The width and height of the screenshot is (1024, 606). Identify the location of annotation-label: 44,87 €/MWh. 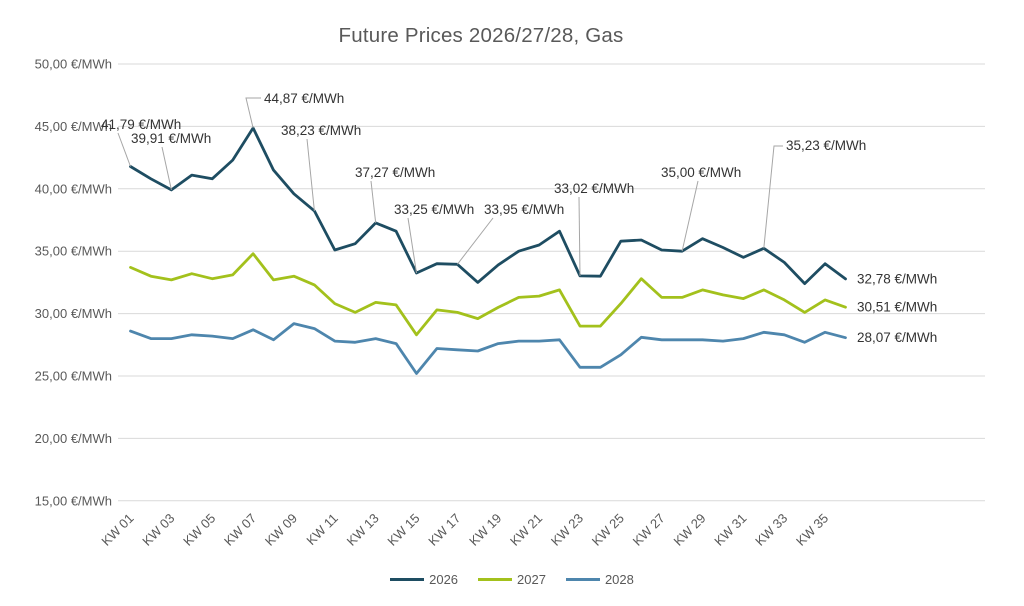
(304, 98).